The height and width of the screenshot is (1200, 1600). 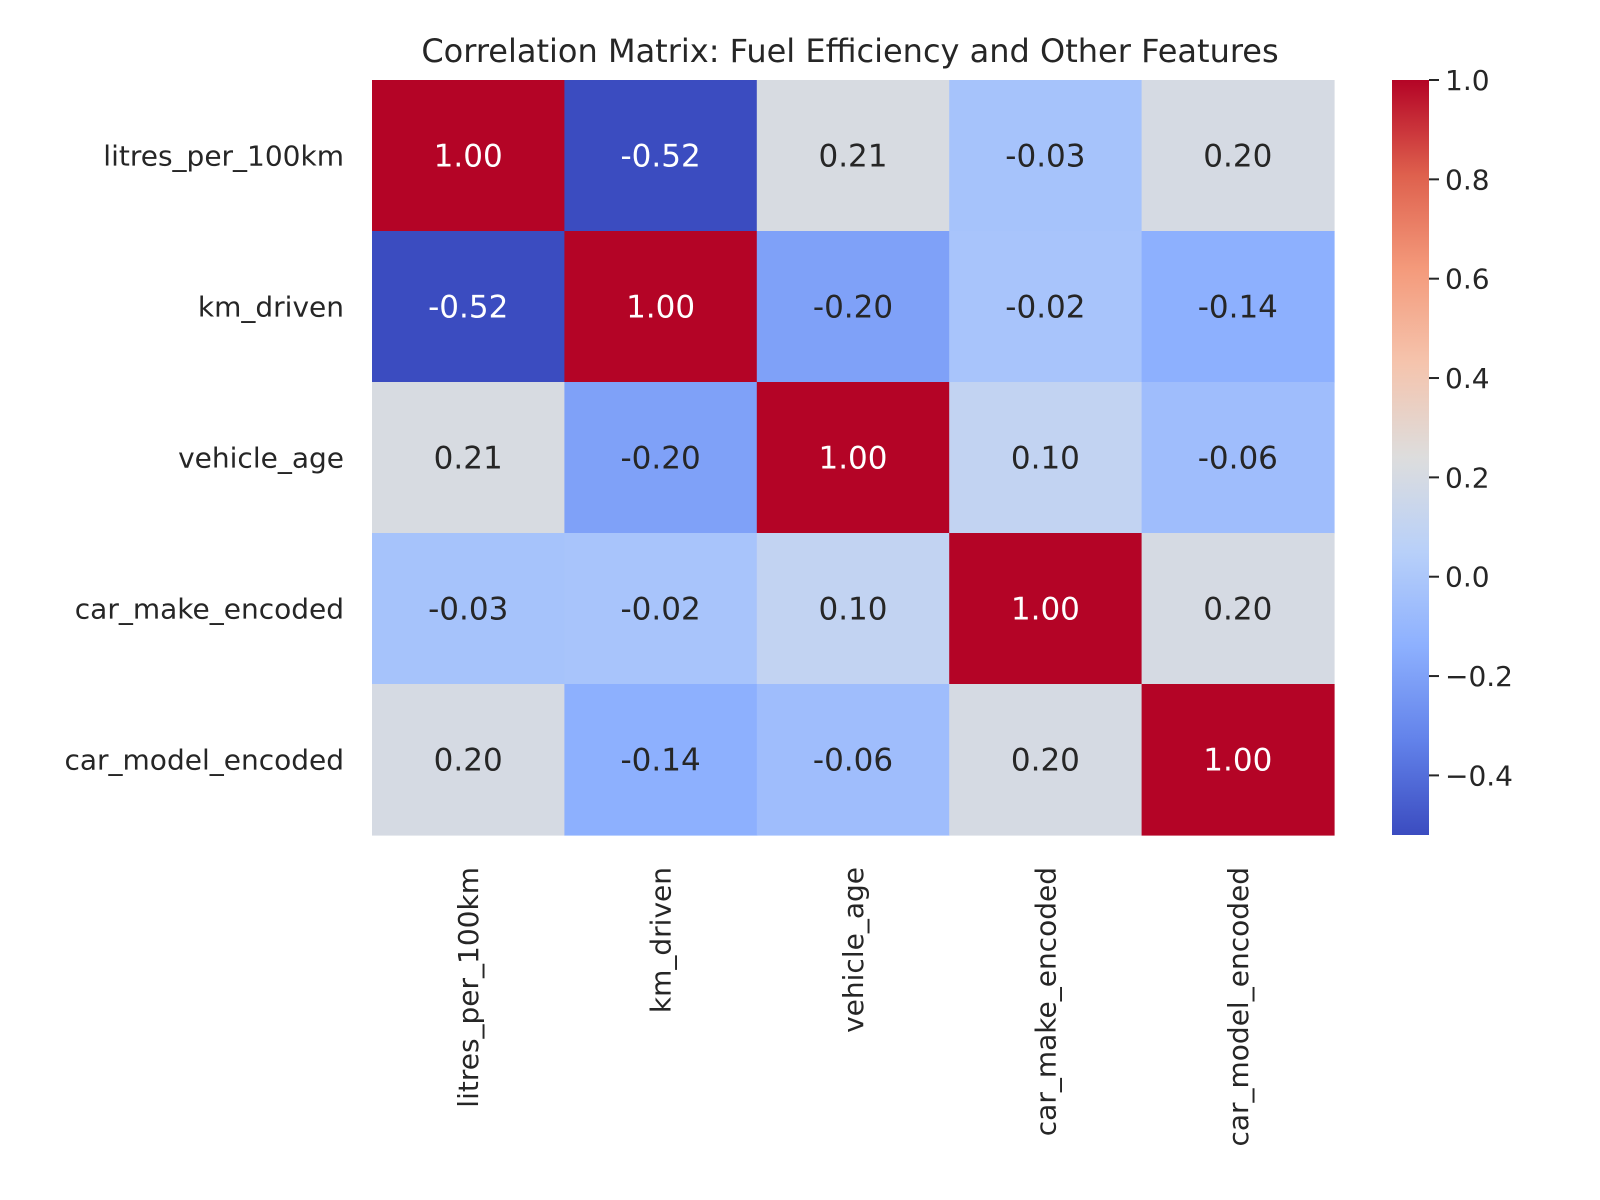 What do you see at coordinates (204, 760) in the screenshot?
I see `row-label-4: car_model_encoded` at bounding box center [204, 760].